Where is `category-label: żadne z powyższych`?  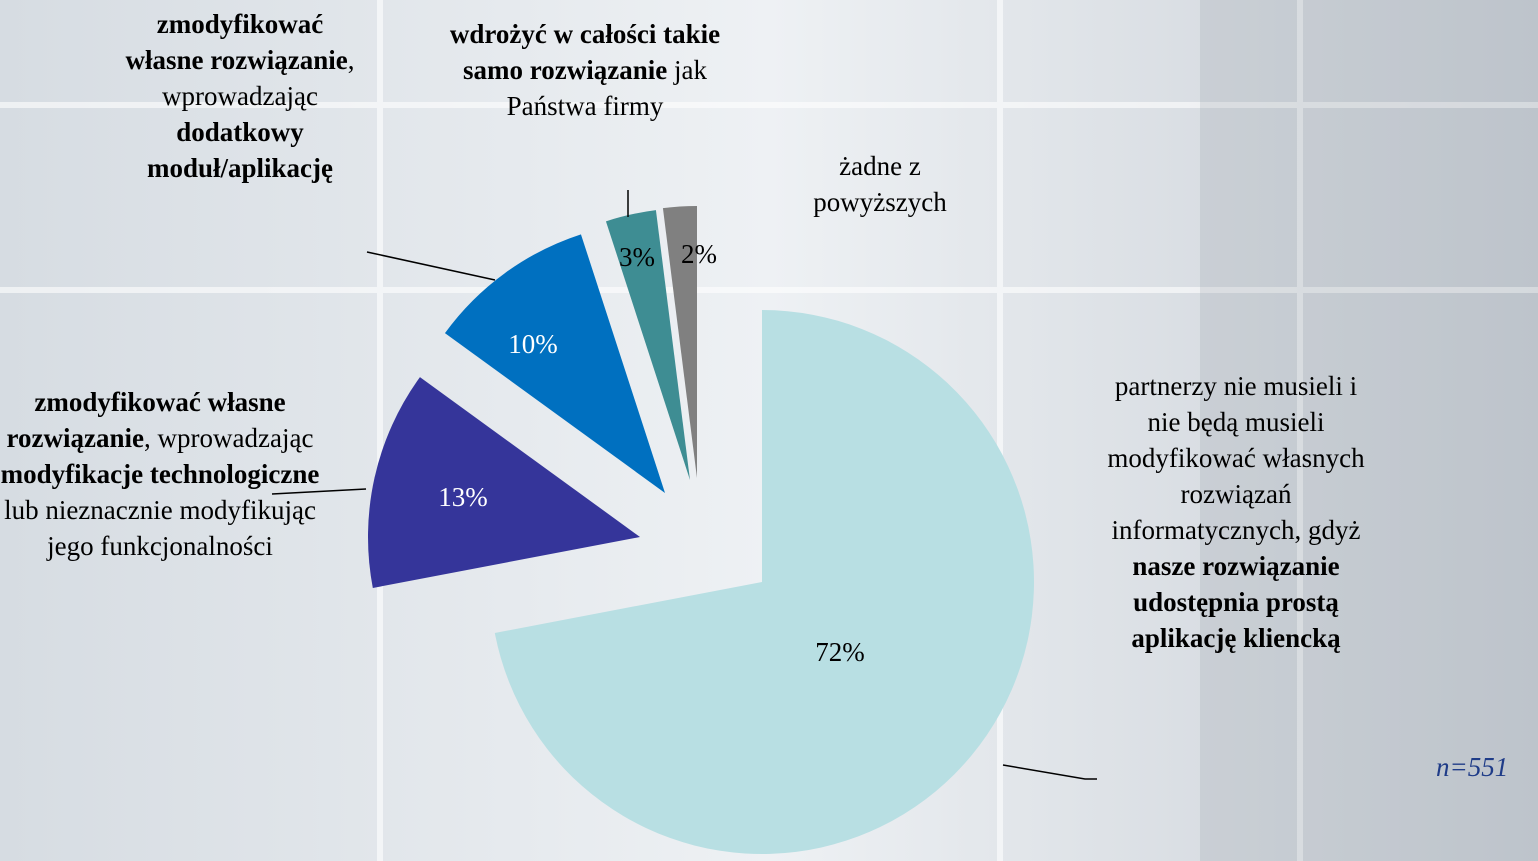 category-label: żadne z powyższych is located at coordinates (880, 184).